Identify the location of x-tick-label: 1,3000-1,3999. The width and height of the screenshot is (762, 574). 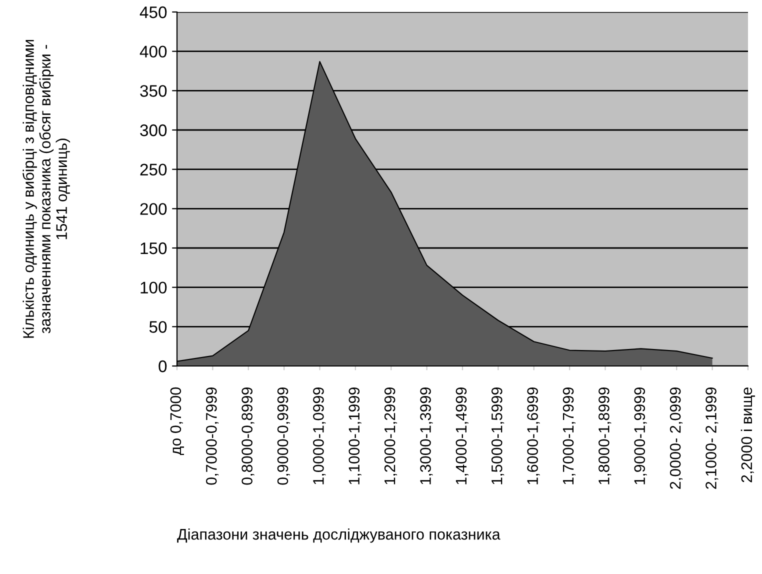
(426, 436).